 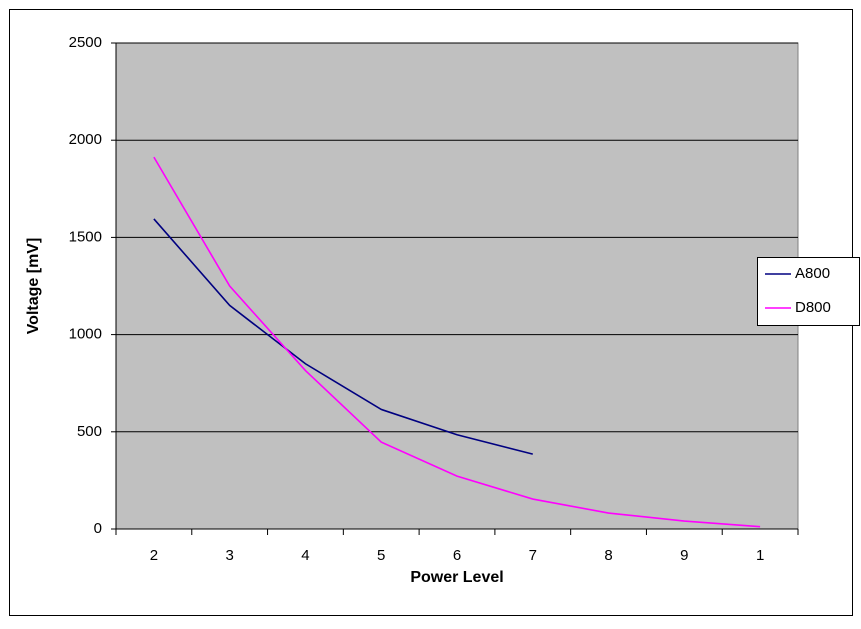 What do you see at coordinates (305, 555) in the screenshot?
I see `x-tick-label: 4` at bounding box center [305, 555].